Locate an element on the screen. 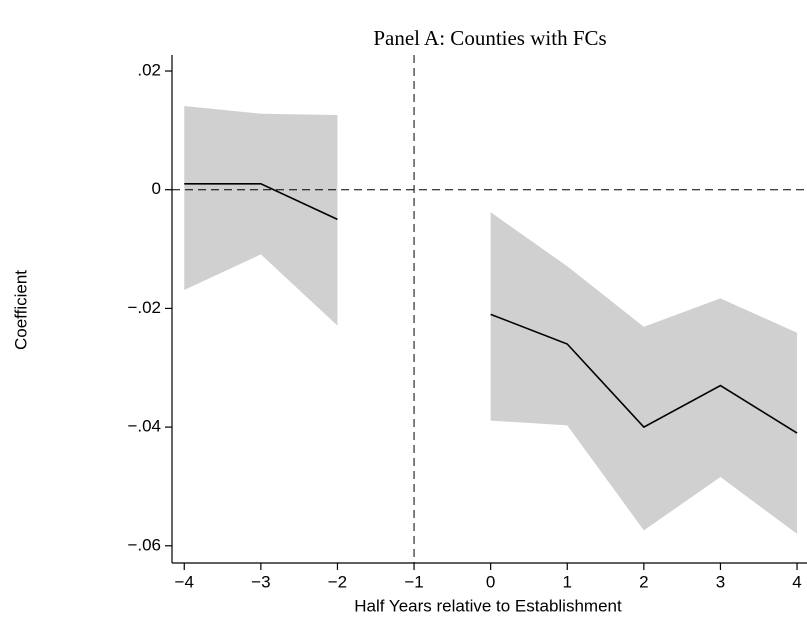 The image size is (807, 624). x-tick-label: −1 is located at coordinates (413, 581).